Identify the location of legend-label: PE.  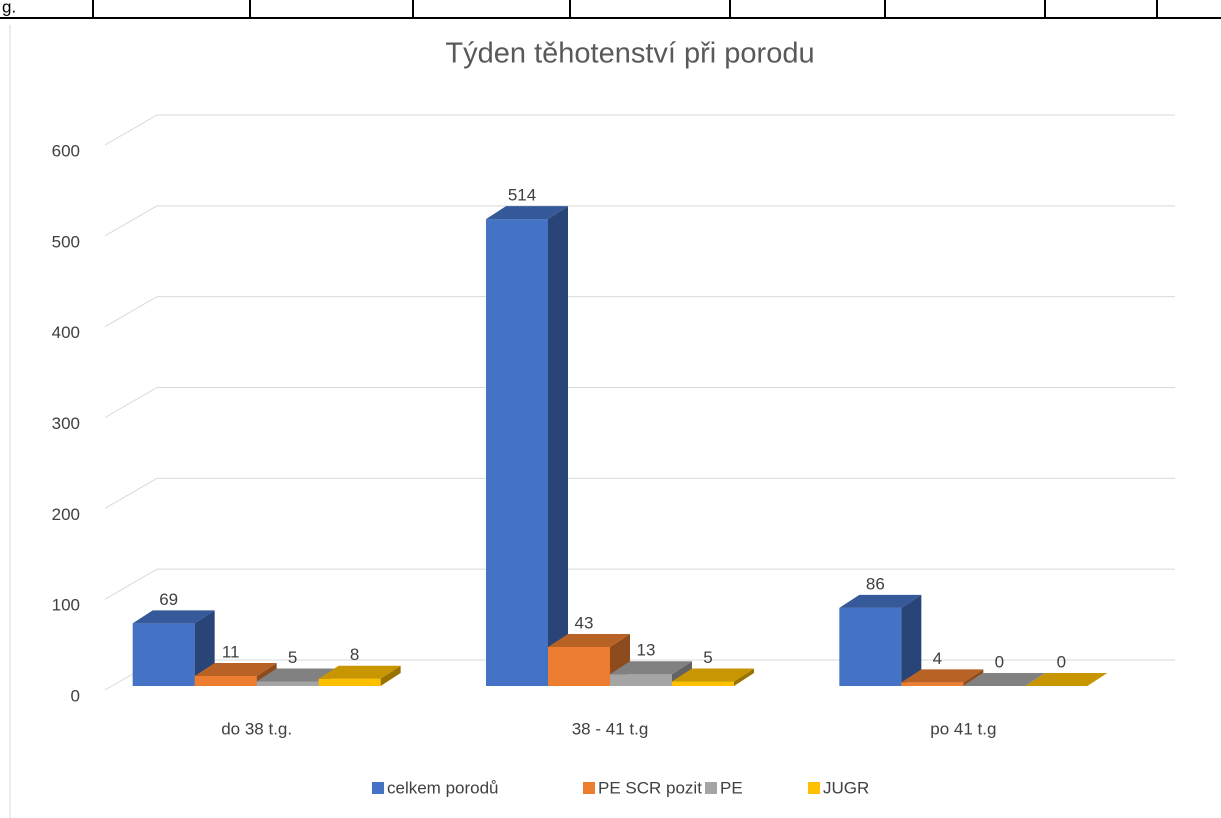
(731, 787).